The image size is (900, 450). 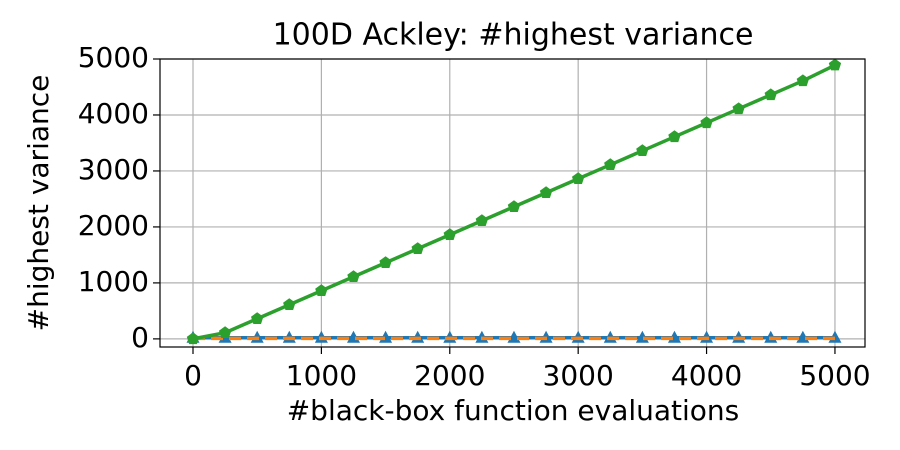 I want to click on y-tick-label: 0, so click(x=140, y=337).